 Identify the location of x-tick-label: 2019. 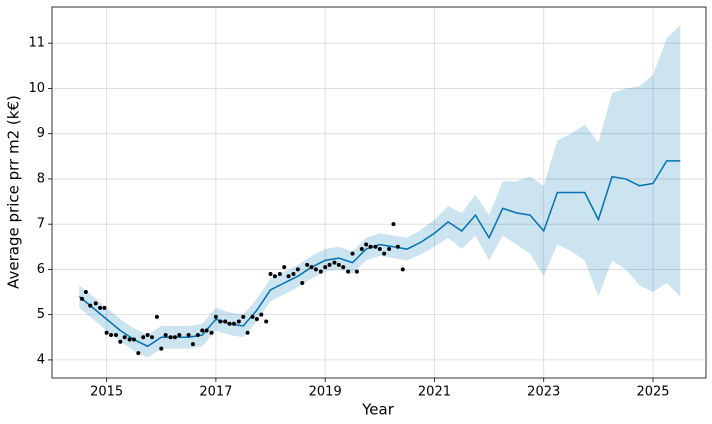
(325, 392).